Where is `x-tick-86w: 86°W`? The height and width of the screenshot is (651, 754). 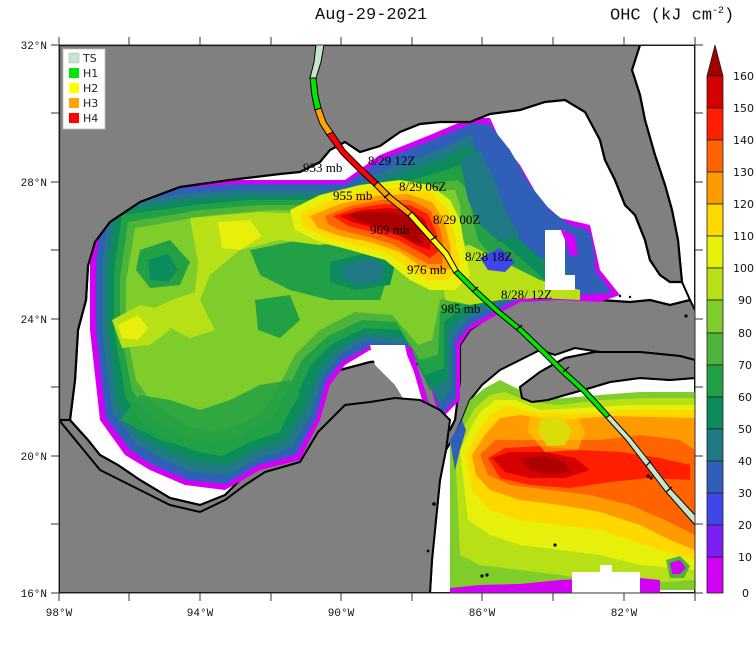
x-tick-86w: 86°W is located at coordinates (482, 614).